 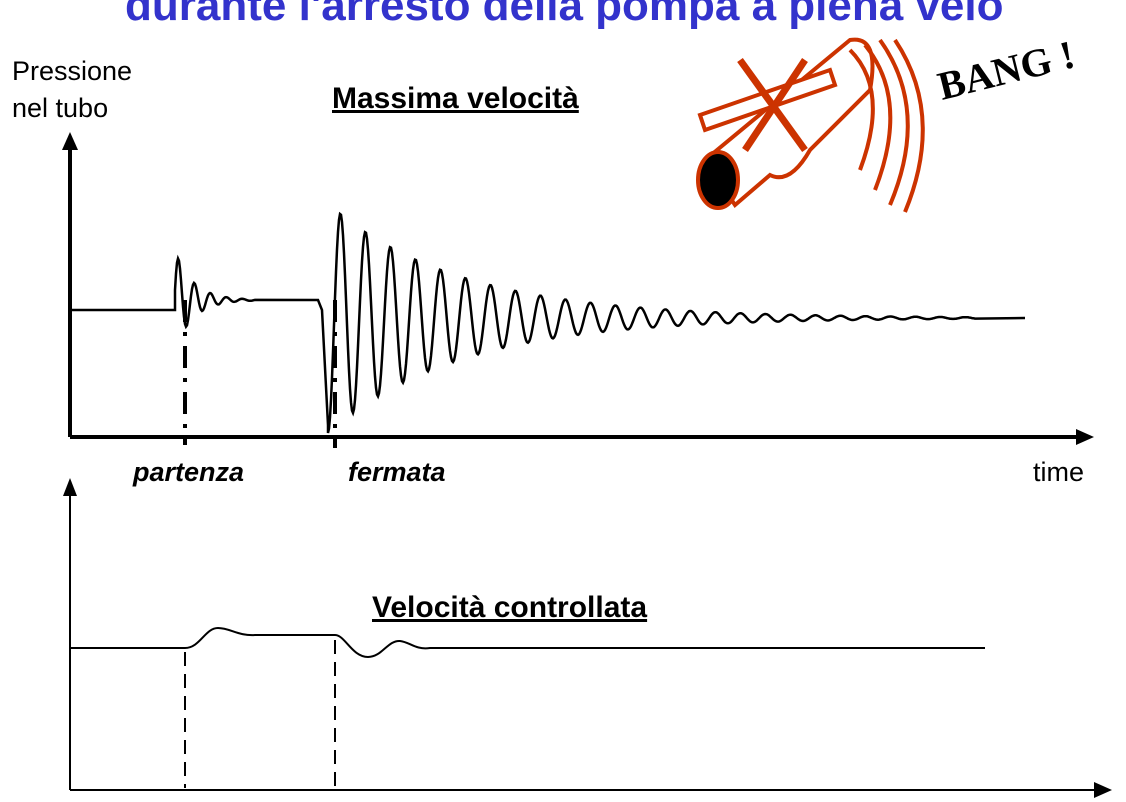 What do you see at coordinates (72, 71) in the screenshot?
I see `y-axis-label: Pressione` at bounding box center [72, 71].